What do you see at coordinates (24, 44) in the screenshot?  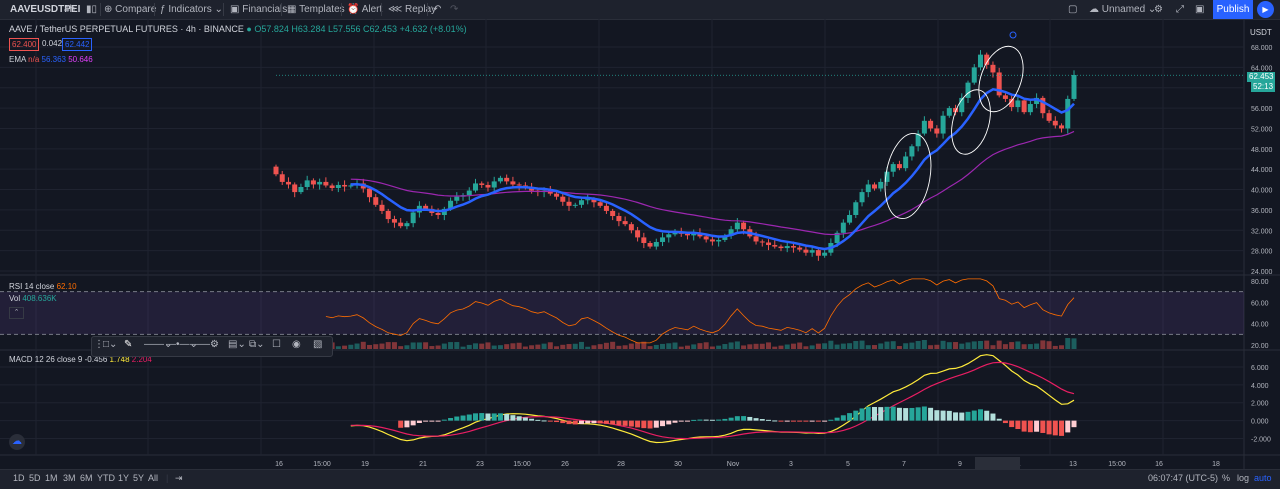 I see `sell-price-button: 62.400` at bounding box center [24, 44].